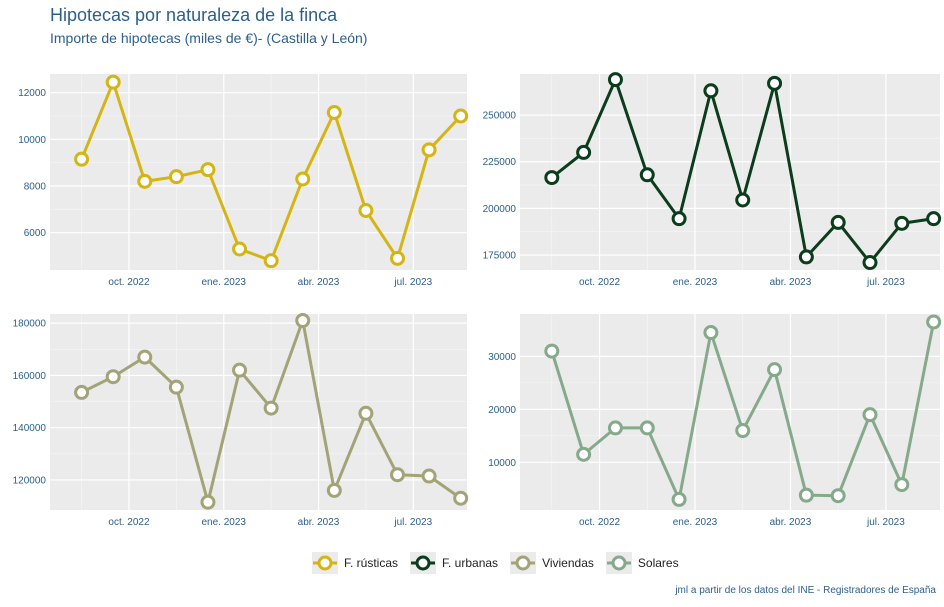 This screenshot has width=944, height=607. I want to click on legend-key-viviendas, so click(523, 563).